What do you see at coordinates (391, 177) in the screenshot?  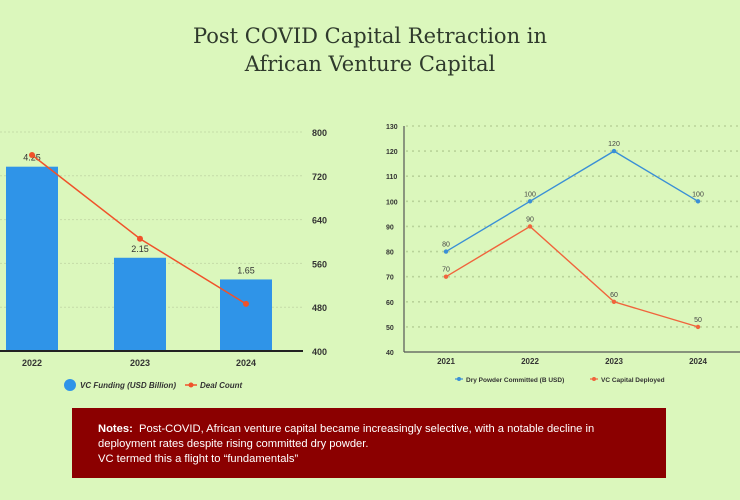 I see `y-axis-tick: 110` at bounding box center [391, 177].